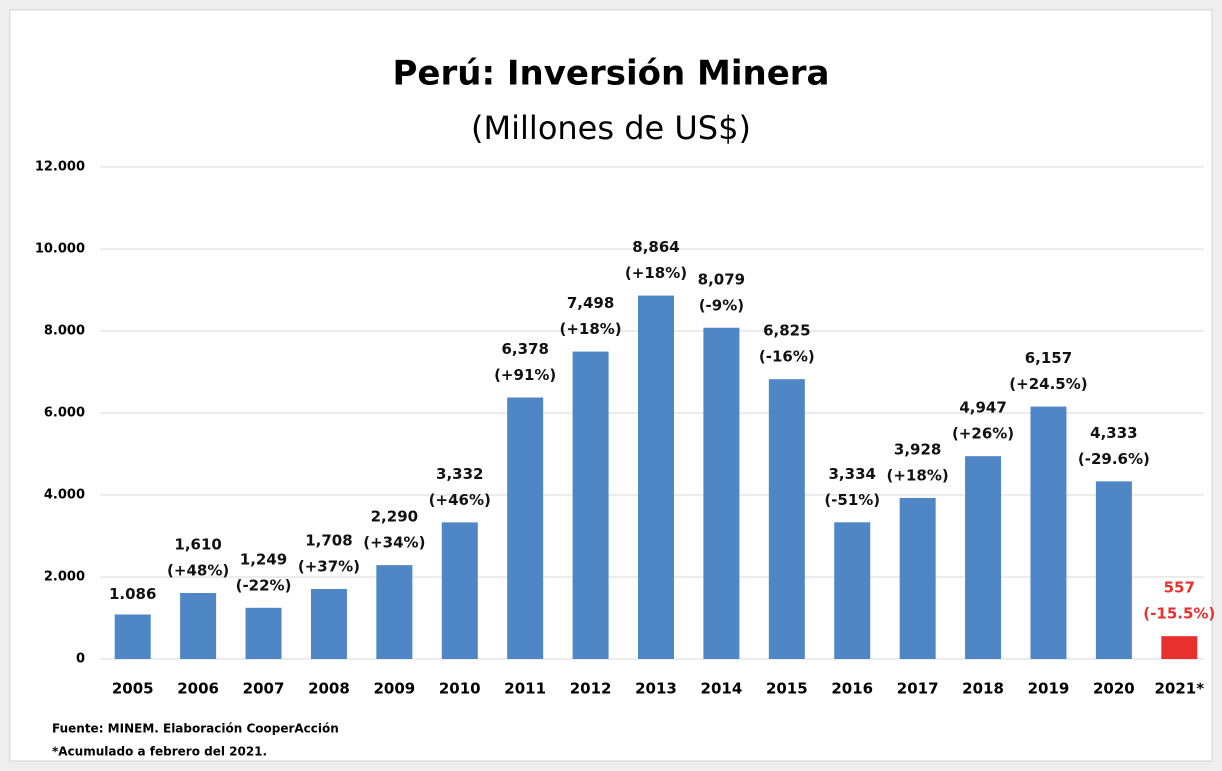 The image size is (1222, 771). What do you see at coordinates (394, 689) in the screenshot?
I see `x-tick-label: 2009` at bounding box center [394, 689].